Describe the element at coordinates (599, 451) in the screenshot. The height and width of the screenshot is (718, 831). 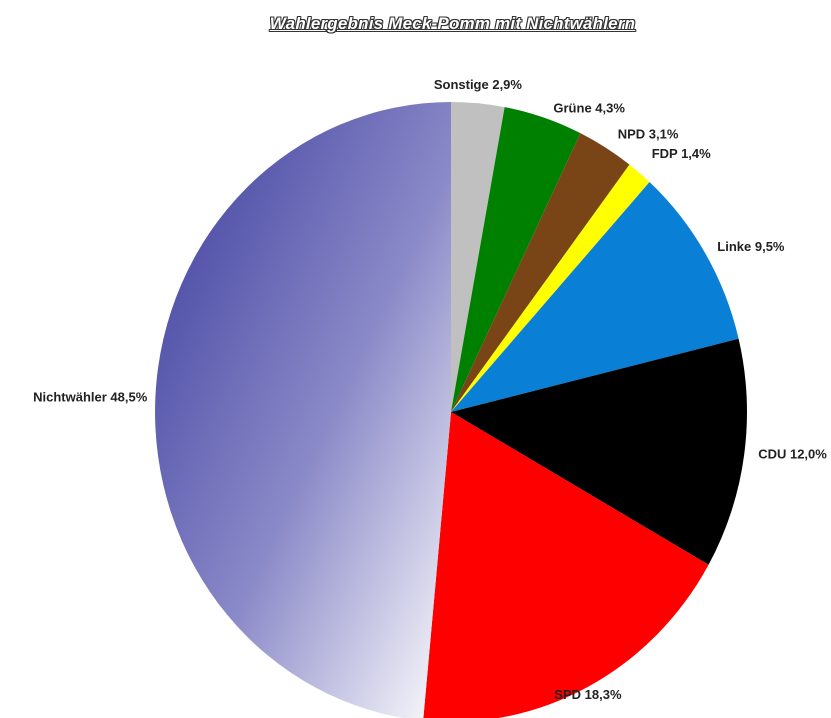
I see `pie-slice-cdu` at that location.